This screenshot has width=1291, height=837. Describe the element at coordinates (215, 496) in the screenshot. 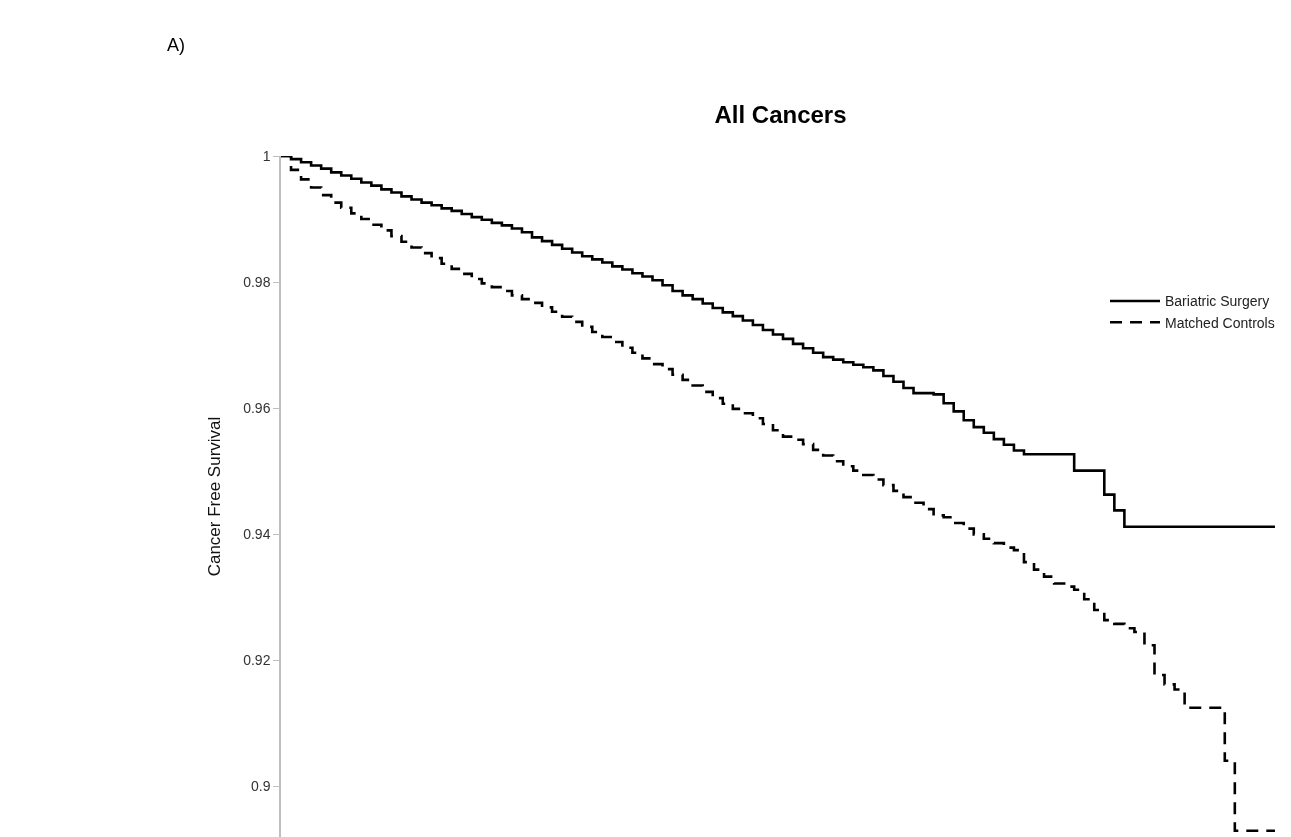

I see `y-axis-title: Cancer Free Survival` at that location.